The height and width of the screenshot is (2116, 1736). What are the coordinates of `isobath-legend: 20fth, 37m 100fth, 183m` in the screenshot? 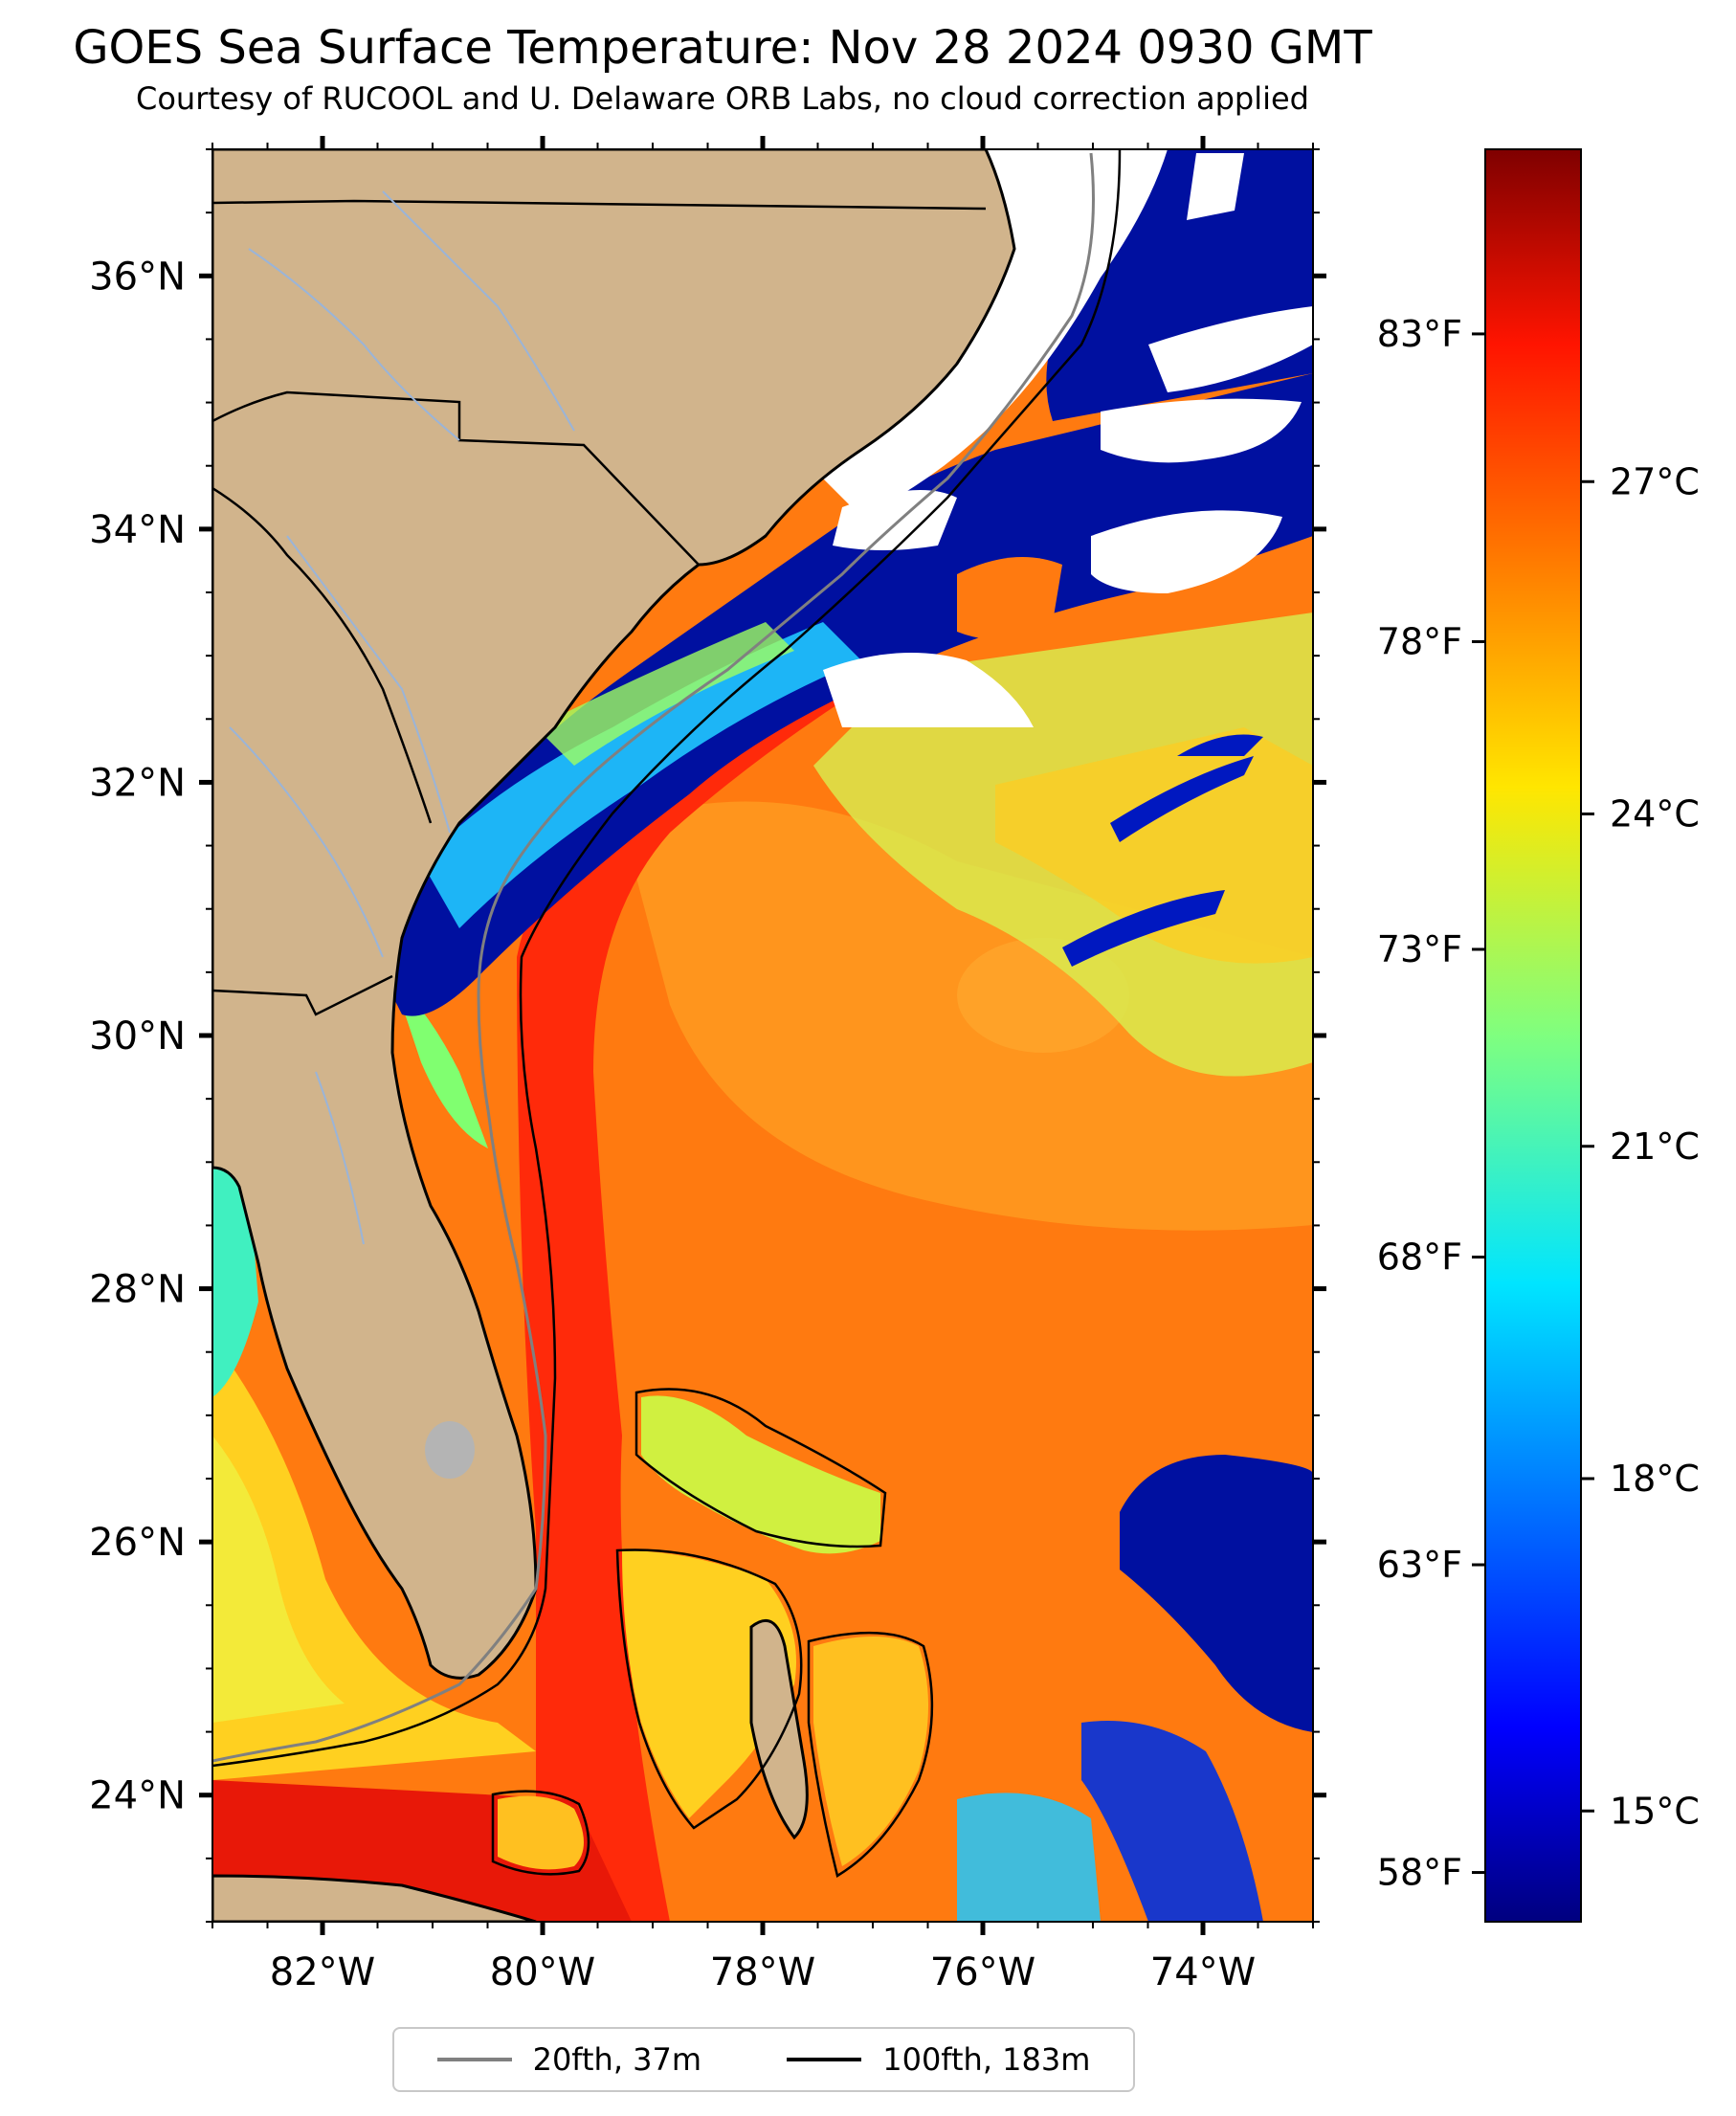 It's located at (763, 2059).